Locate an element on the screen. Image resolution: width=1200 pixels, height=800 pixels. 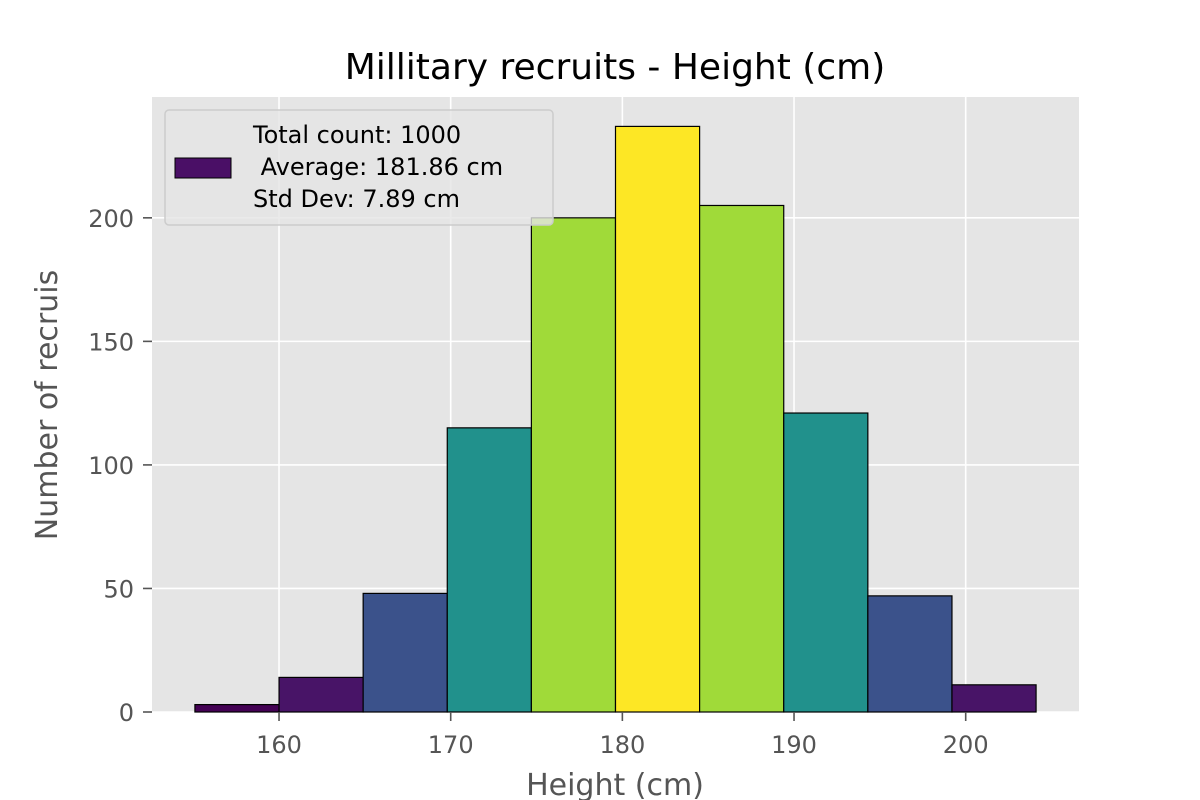
y-tick-label: 50 is located at coordinates (118, 589).